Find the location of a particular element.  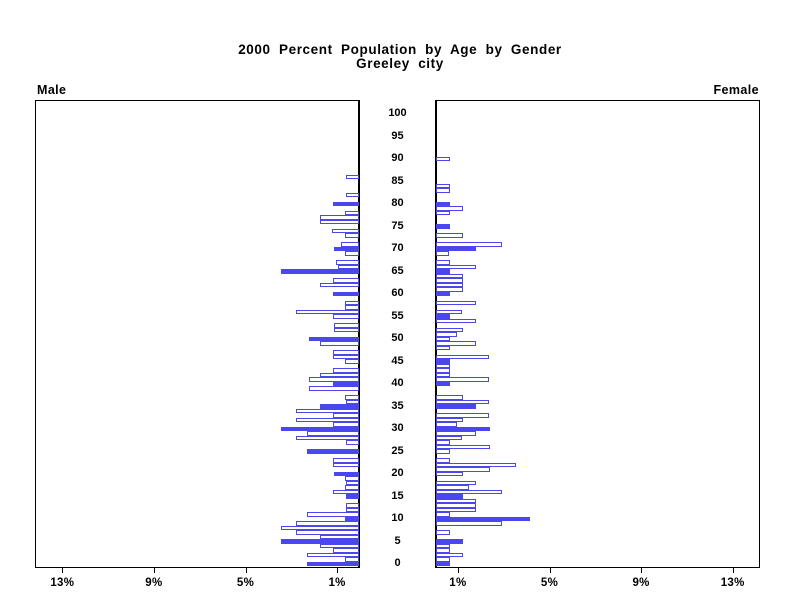

age-tick-label-15: 15 is located at coordinates (397, 495).